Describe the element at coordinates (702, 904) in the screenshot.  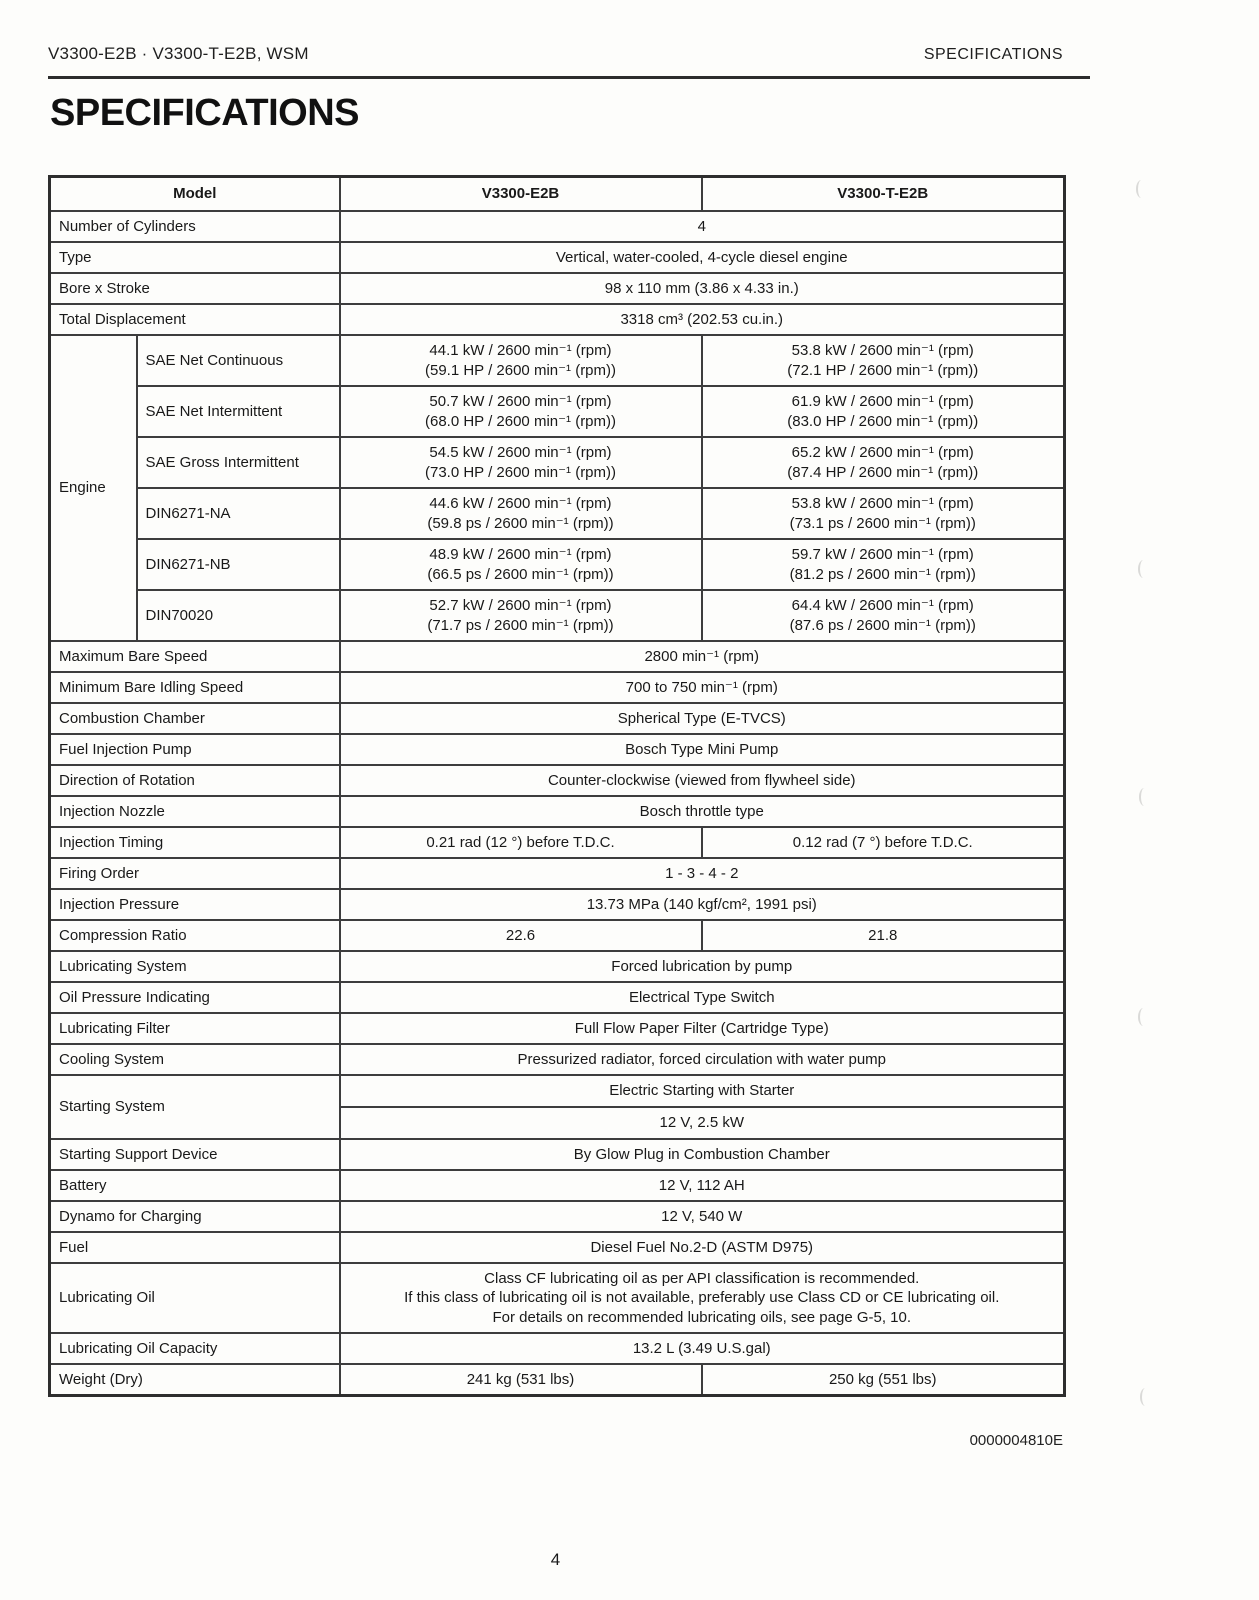
I see `row-value: 13.73 MPa (140 kgf/cm², 1991 psi)` at that location.